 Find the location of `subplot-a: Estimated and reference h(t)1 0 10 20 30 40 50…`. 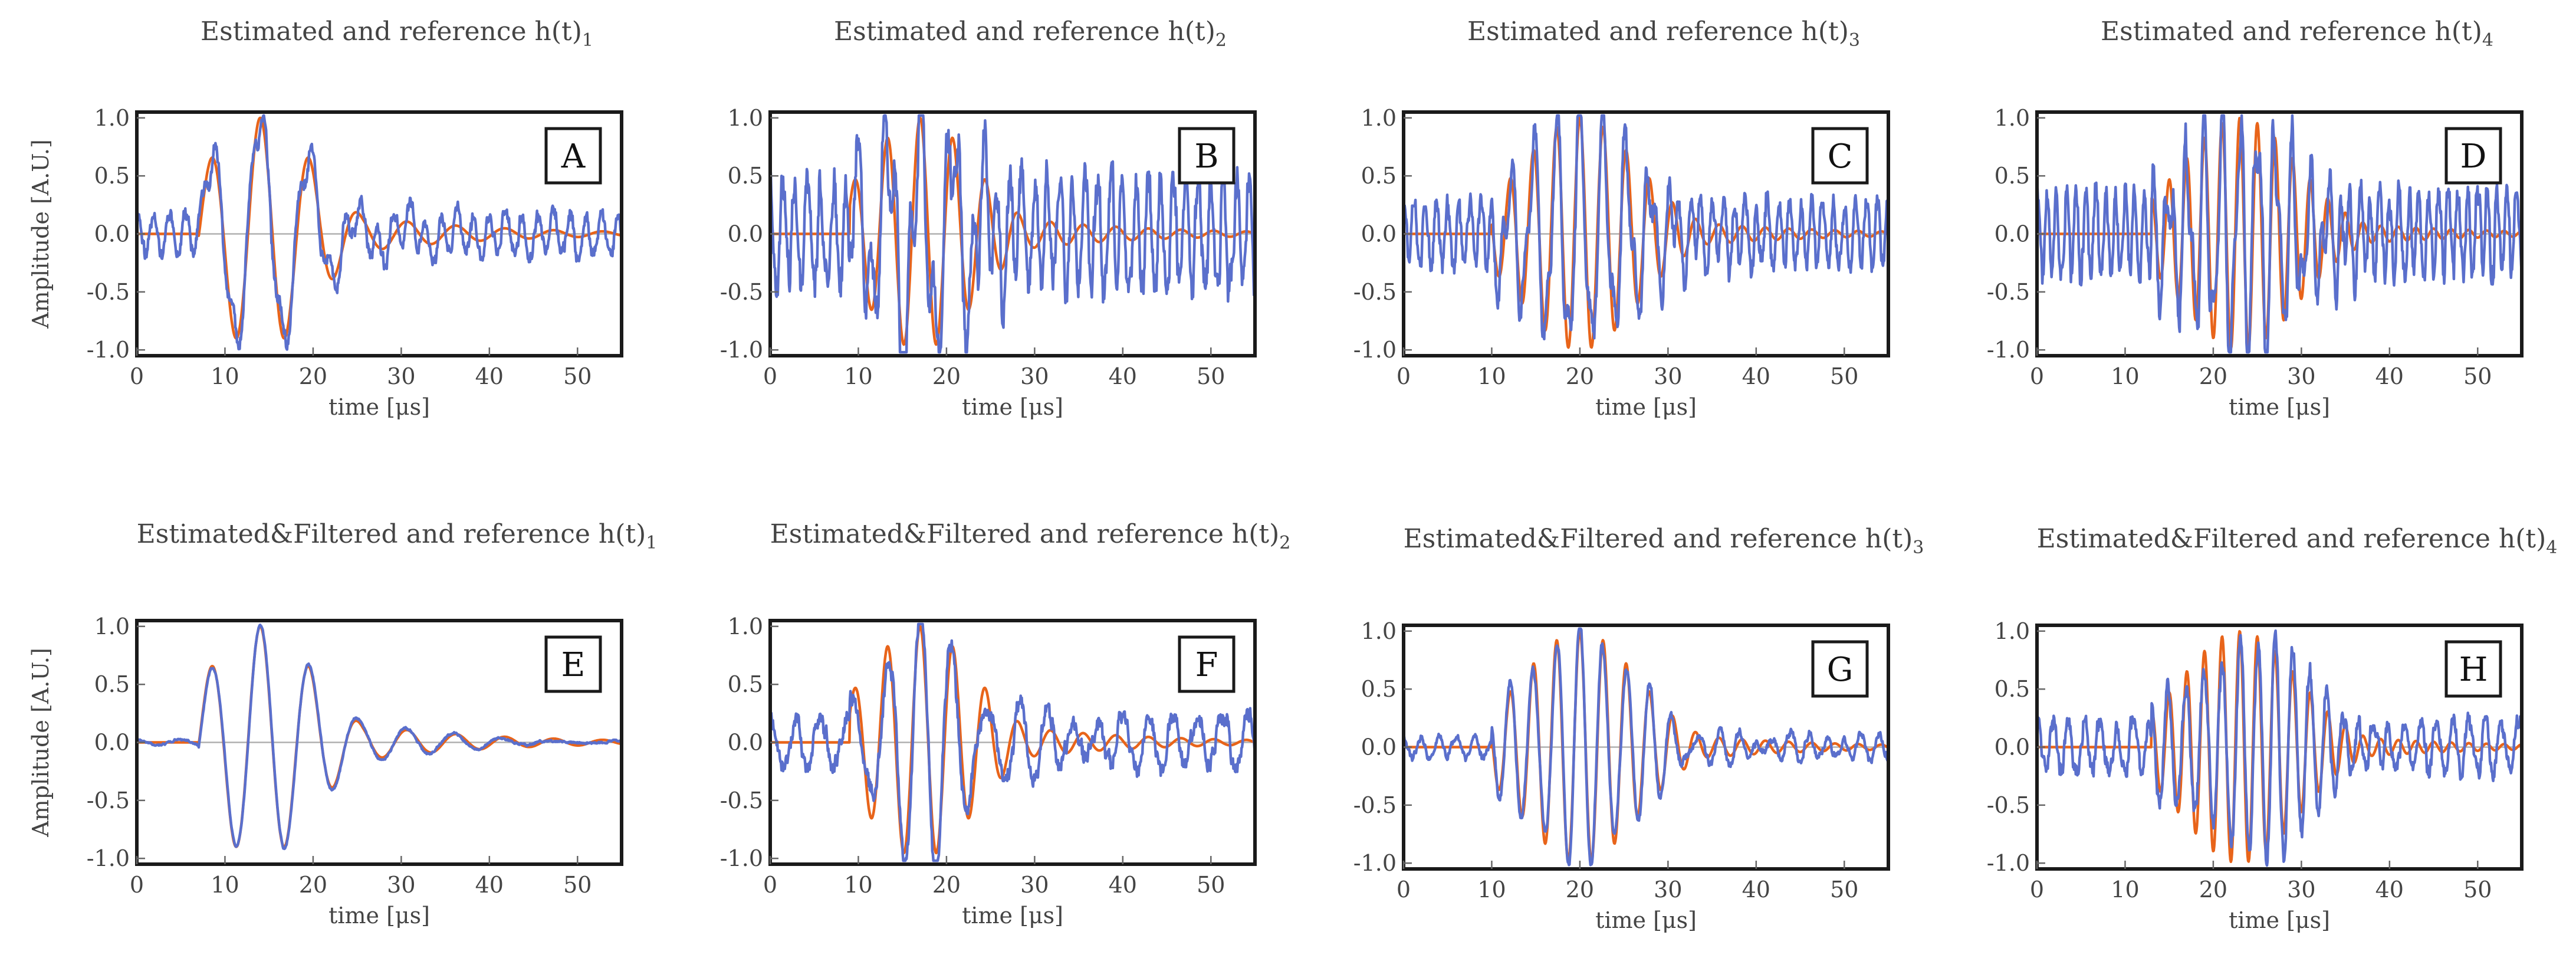

subplot-a: Estimated and reference h(t)1 0 10 20 30 40 50… is located at coordinates (325, 218).